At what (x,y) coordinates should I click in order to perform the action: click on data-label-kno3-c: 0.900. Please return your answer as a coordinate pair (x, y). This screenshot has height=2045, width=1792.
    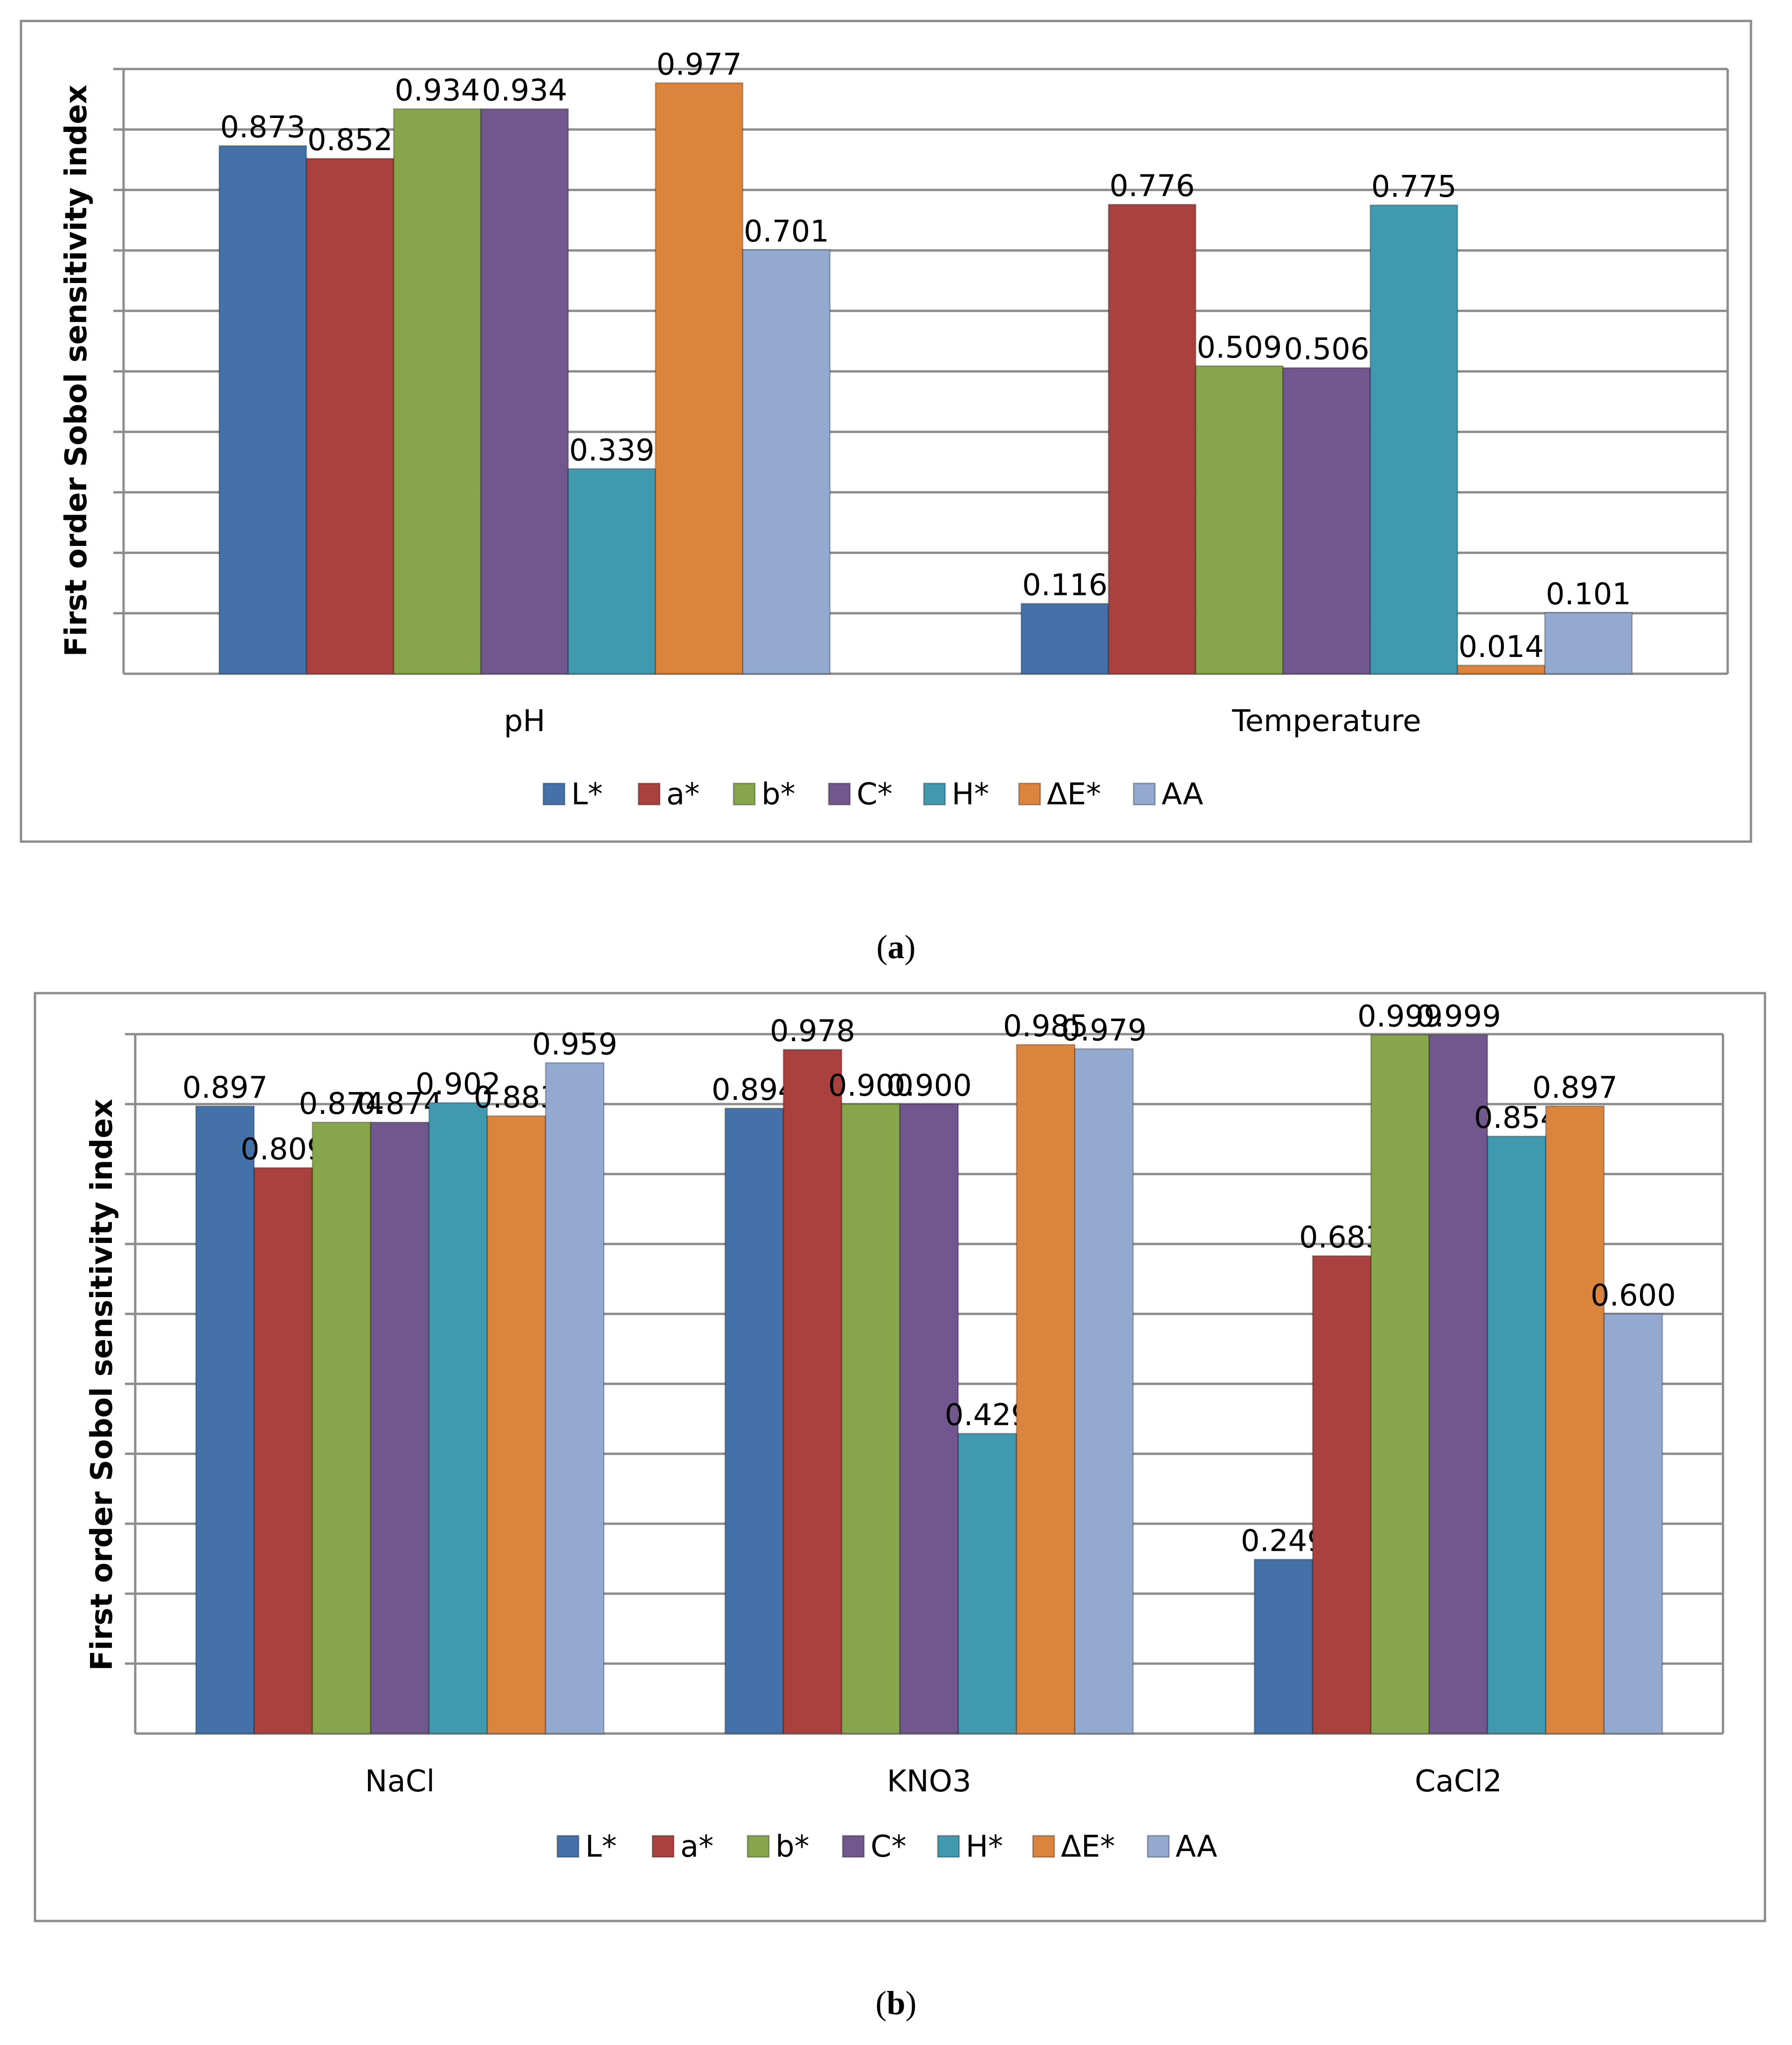
    Looking at the image, I should click on (929, 1086).